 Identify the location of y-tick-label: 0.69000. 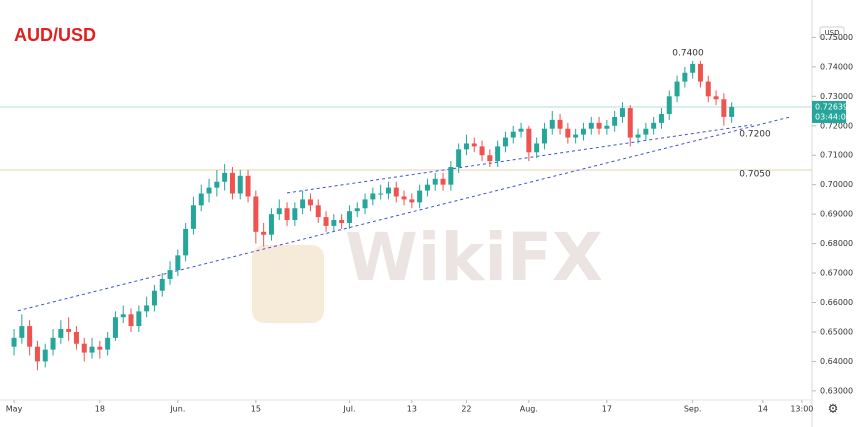
(836, 214).